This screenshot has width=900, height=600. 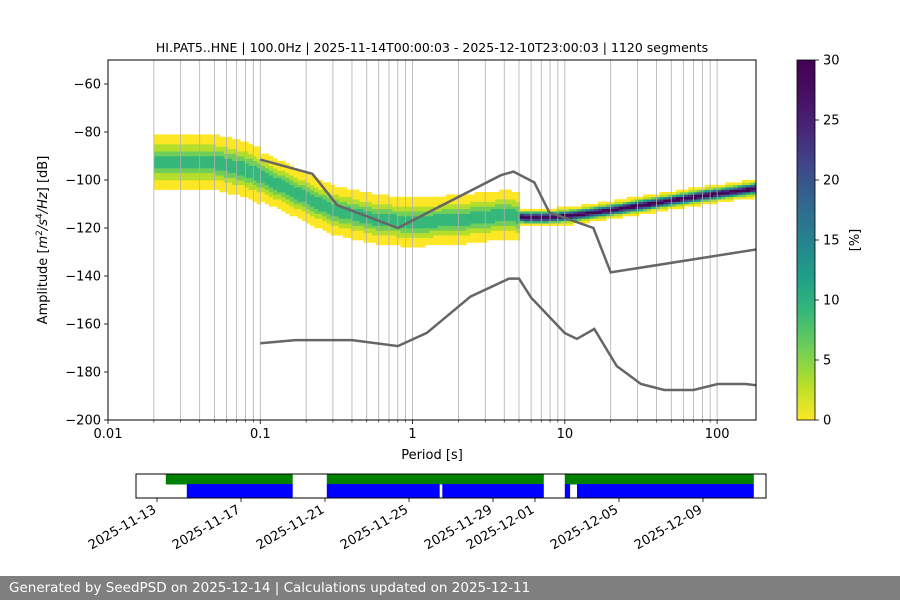 What do you see at coordinates (659, 479) in the screenshot?
I see `availability-segment` at bounding box center [659, 479].